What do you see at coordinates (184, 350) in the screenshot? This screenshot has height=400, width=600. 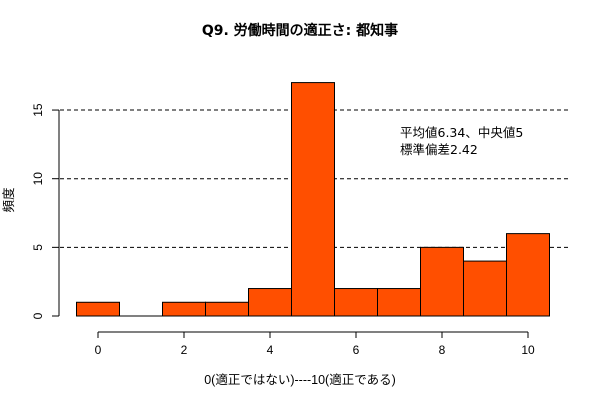 I see `x-tick-label: 2` at bounding box center [184, 350].